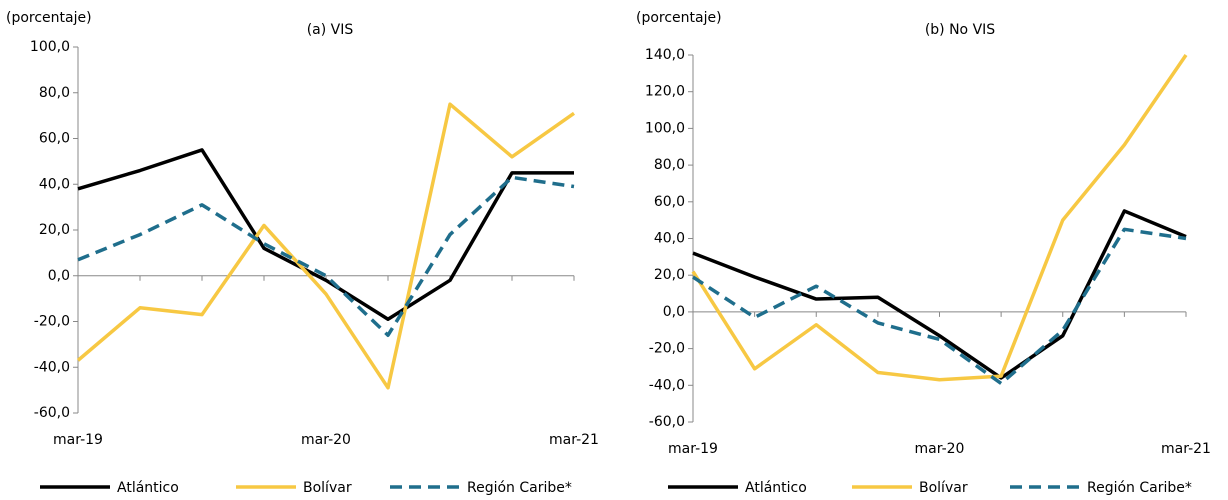 The height and width of the screenshot is (500, 1228). Describe the element at coordinates (665, 92) in the screenshot. I see `y-tick-label: 120,0` at that location.